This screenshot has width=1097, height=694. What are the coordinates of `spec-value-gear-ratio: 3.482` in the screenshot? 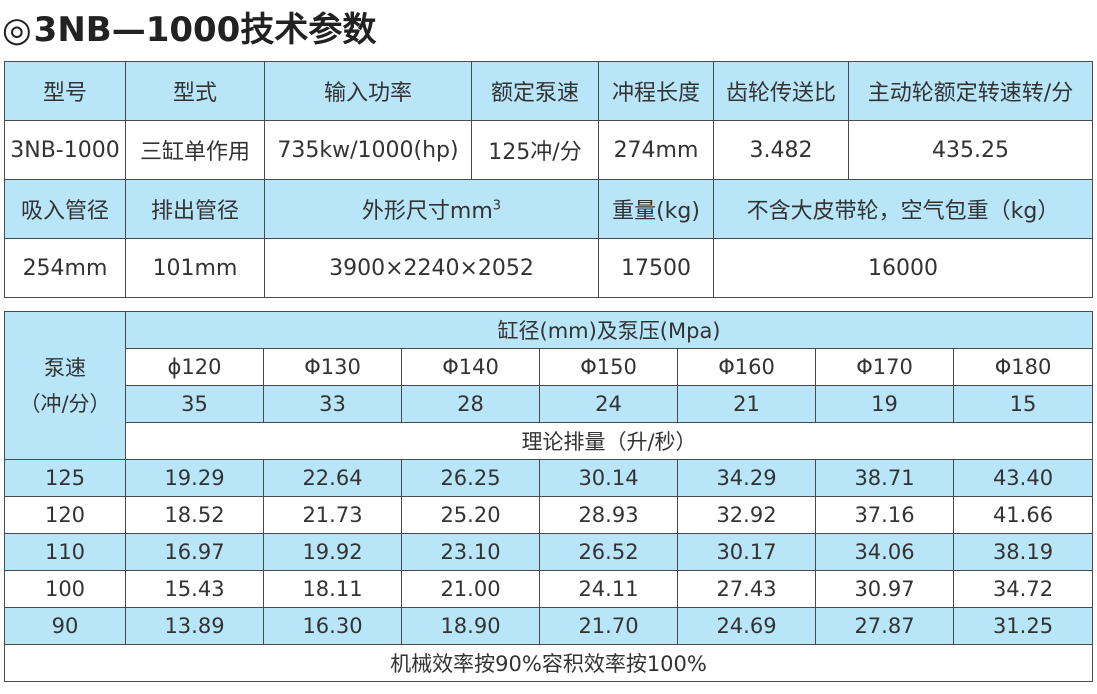 It's located at (781, 150).